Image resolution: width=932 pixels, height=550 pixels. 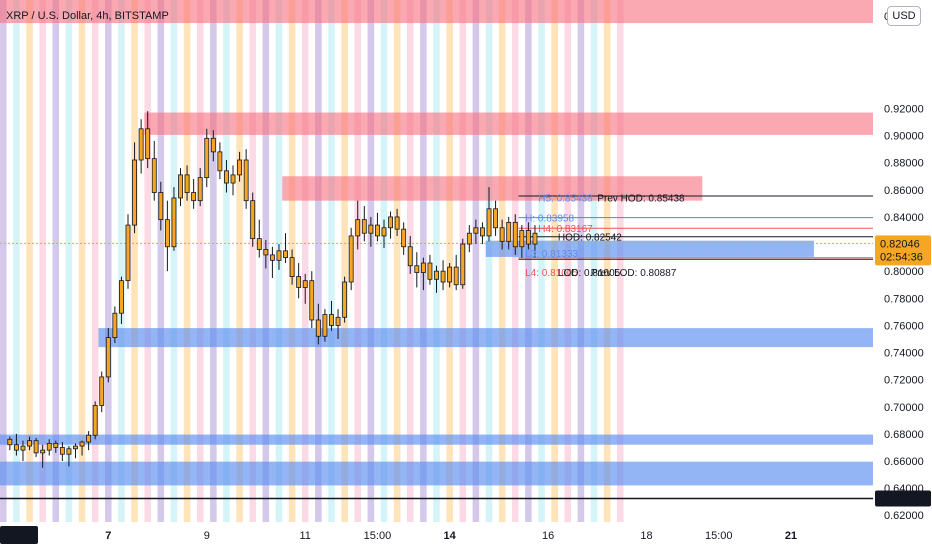 What do you see at coordinates (589, 273) in the screenshot?
I see `level-label: LOD: 0.81005` at bounding box center [589, 273].